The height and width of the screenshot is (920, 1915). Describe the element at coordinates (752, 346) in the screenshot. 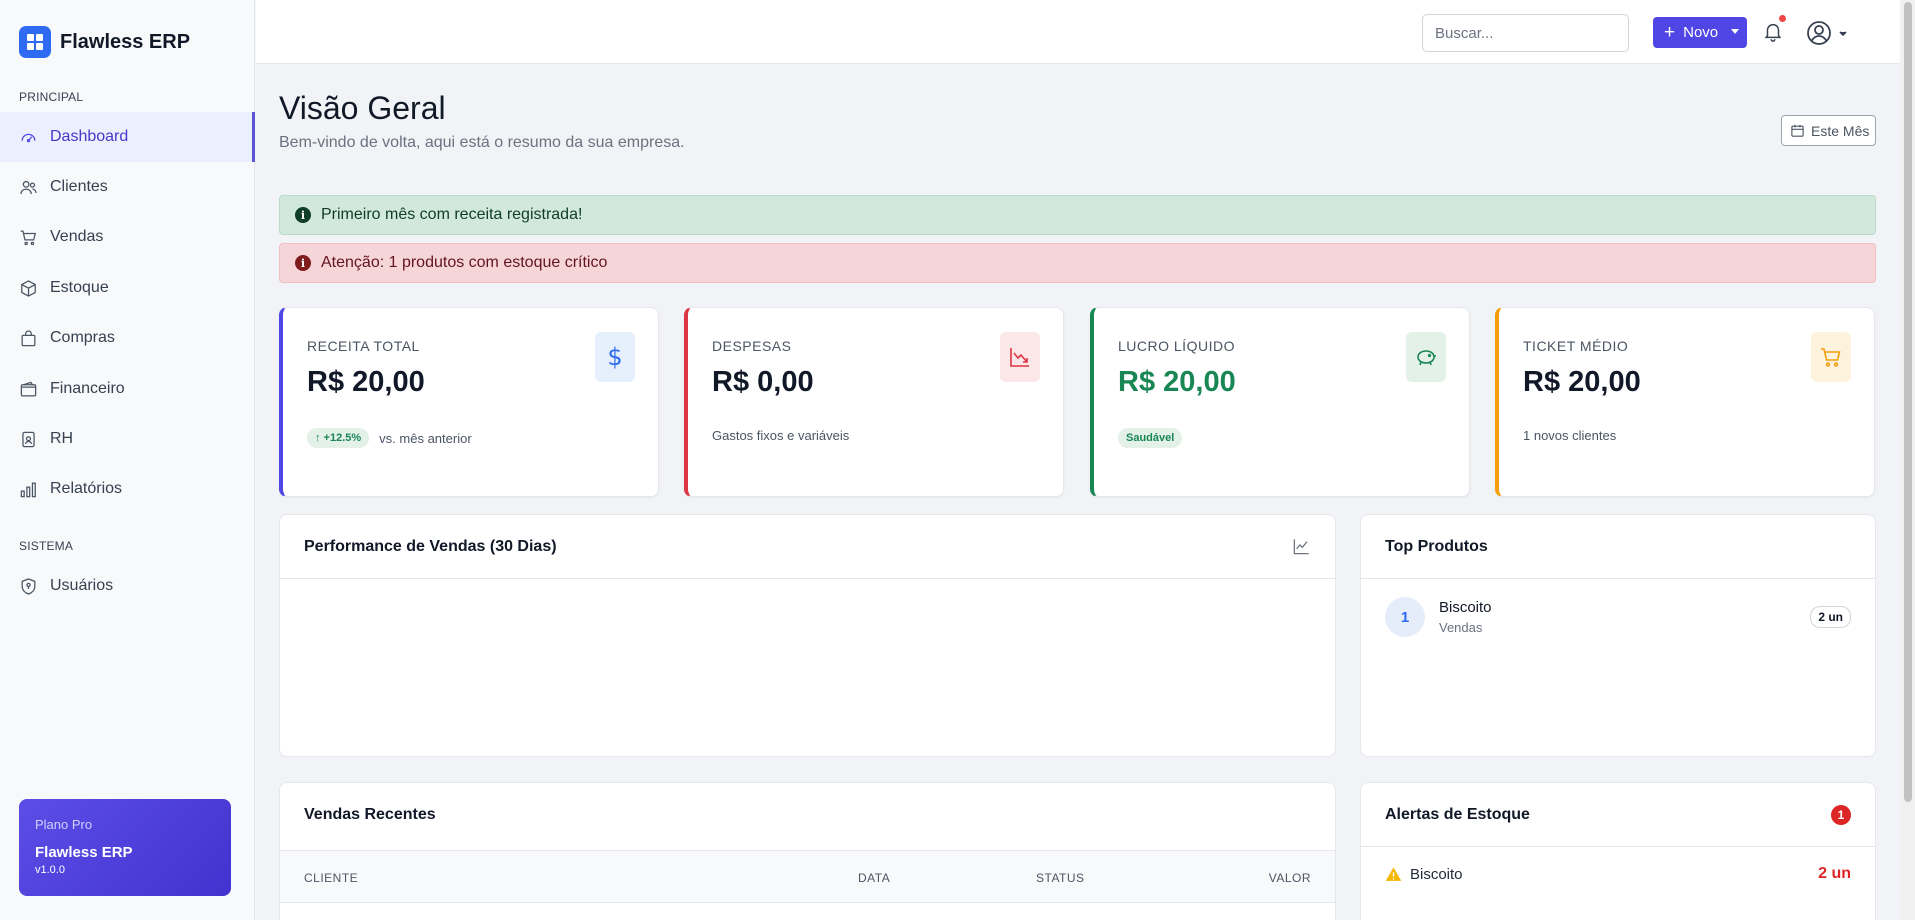

I see `kpi-label: DESPESAS` at that location.